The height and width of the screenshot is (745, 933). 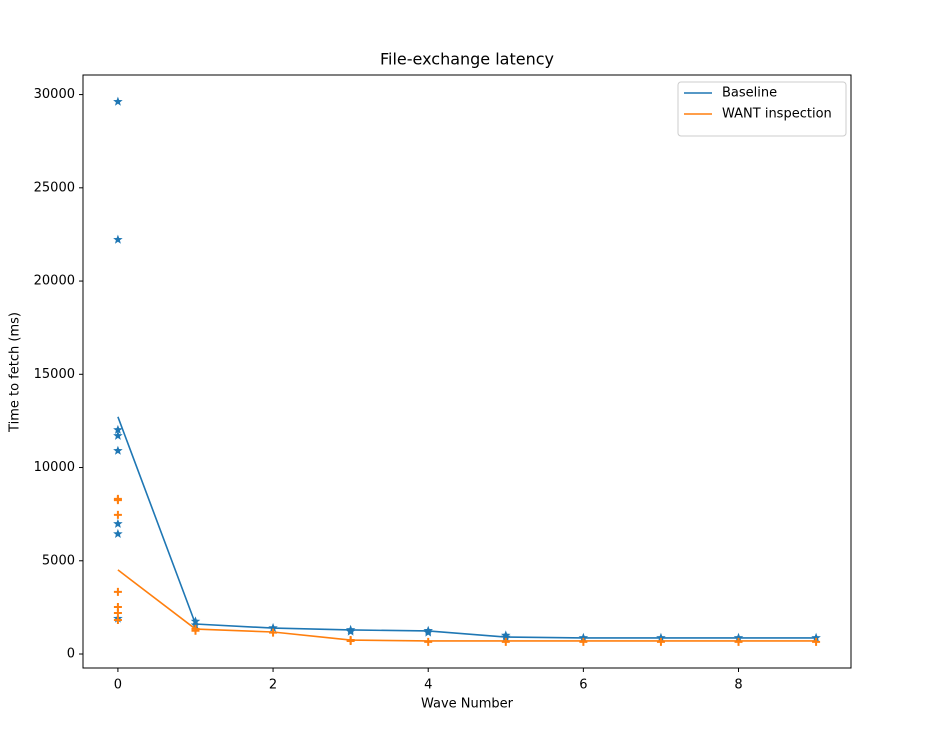 What do you see at coordinates (777, 114) in the screenshot?
I see `legend-label: WANT inspection` at bounding box center [777, 114].